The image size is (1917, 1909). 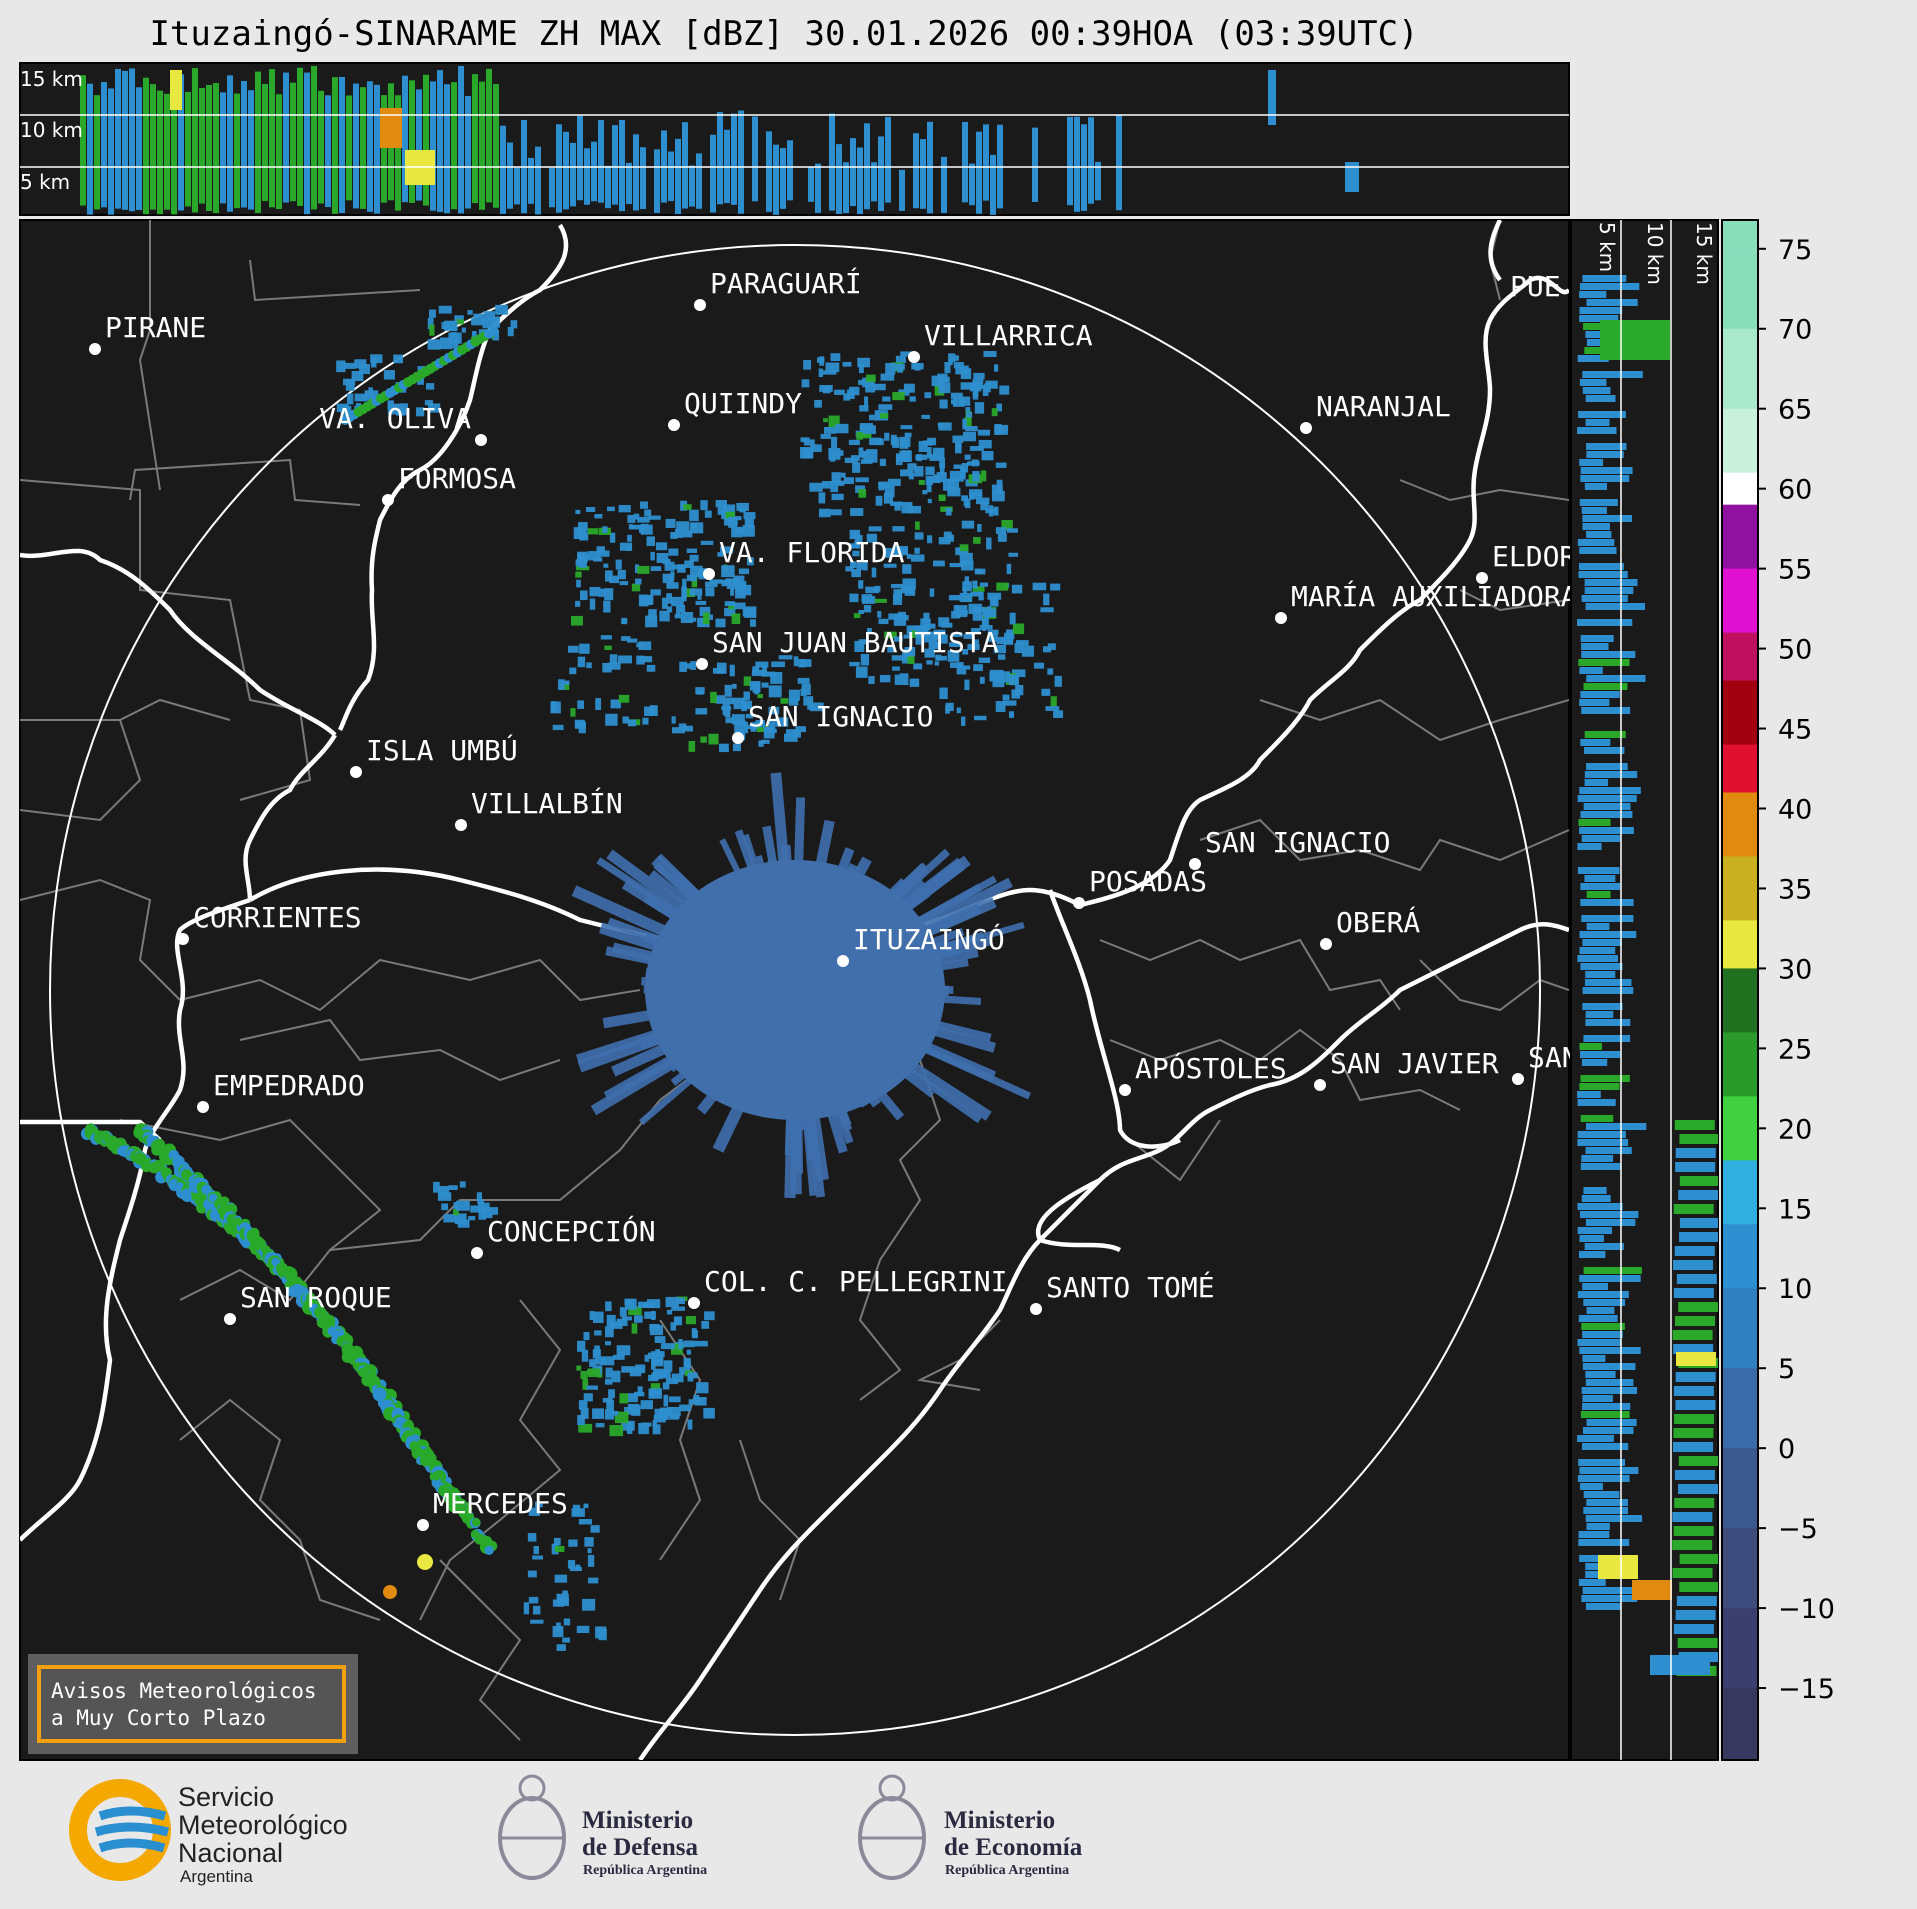 I want to click on economia-line3: República Argentina, so click(x=1007, y=1870).